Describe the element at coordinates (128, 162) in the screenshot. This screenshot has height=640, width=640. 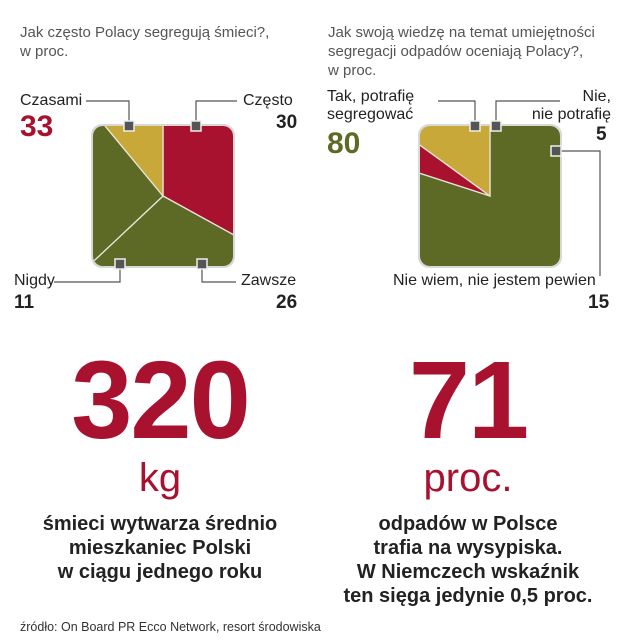
I see `pie-1-slice-nigdy` at that location.